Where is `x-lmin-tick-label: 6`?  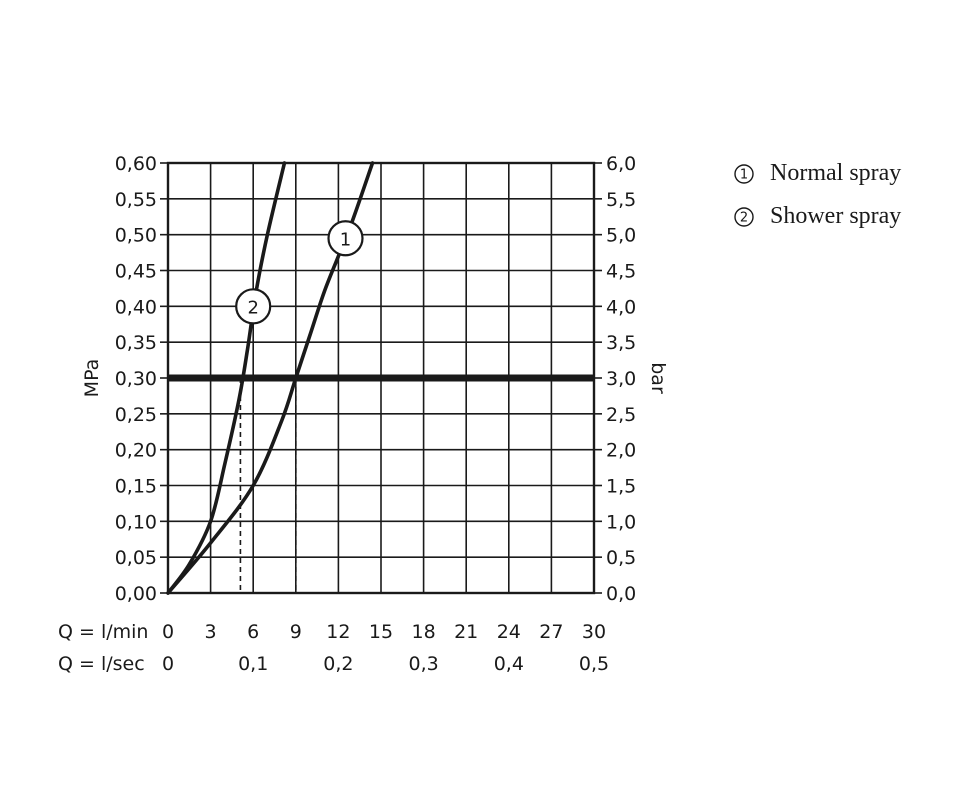
x-lmin-tick-label: 6 is located at coordinates (253, 632).